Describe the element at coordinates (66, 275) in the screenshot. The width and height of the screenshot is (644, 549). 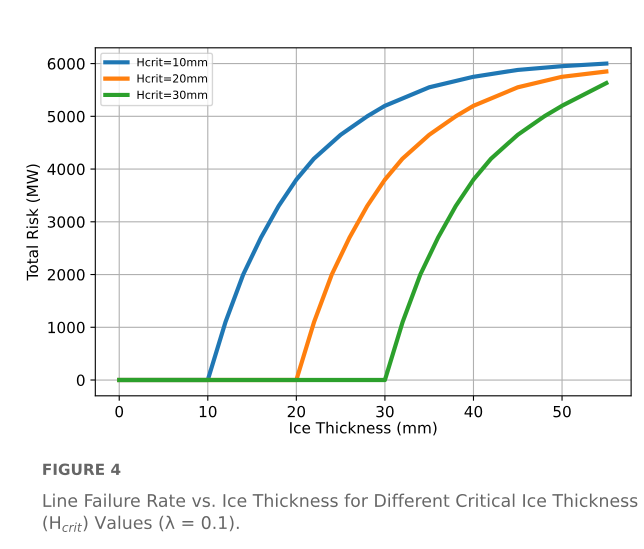
I see `y-tick-label: 2000` at that location.